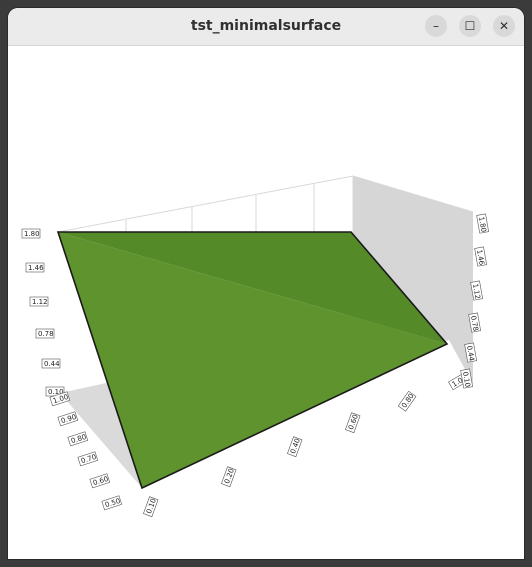 This screenshot has width=532, height=567. I want to click on right-axis: 1.80 1.46 1.12 0.78 0.44, so click(474, 301).